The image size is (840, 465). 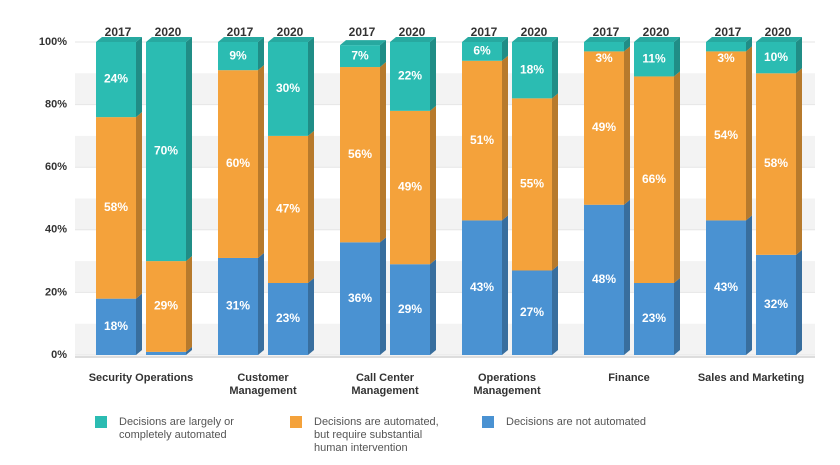 What do you see at coordinates (507, 384) in the screenshot?
I see `x-category-label: Operations Management` at bounding box center [507, 384].